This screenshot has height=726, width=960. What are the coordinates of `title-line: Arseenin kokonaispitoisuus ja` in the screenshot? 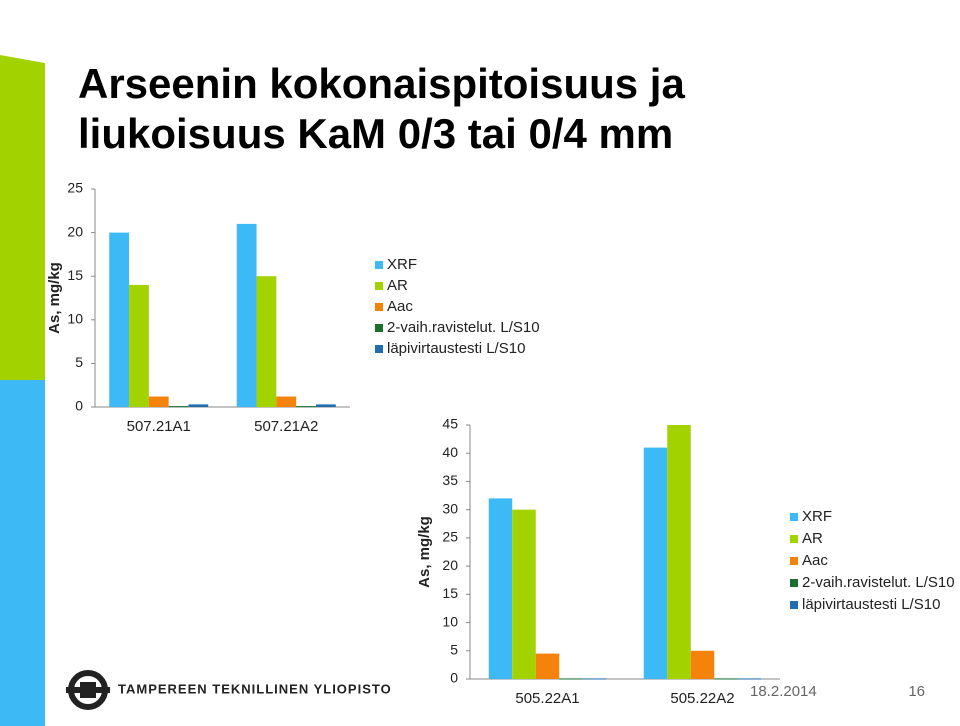 It's located at (381, 83).